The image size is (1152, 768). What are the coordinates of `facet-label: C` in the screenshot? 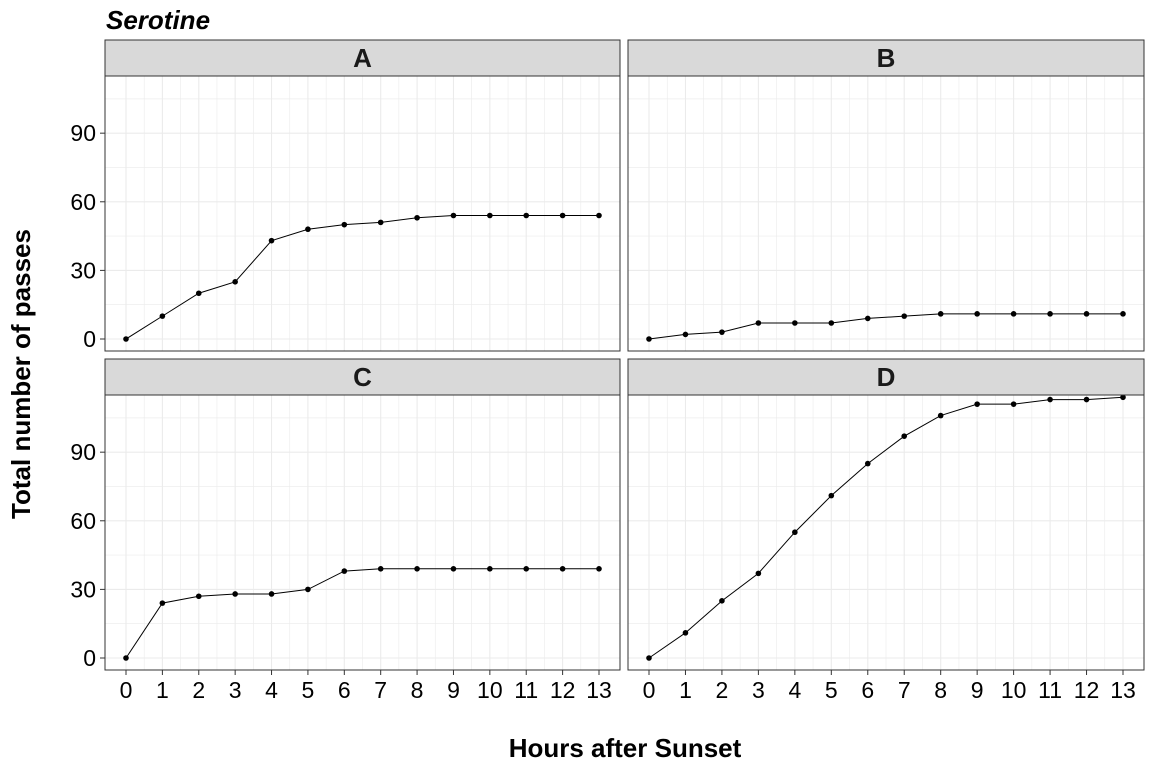 It's located at (362, 377).